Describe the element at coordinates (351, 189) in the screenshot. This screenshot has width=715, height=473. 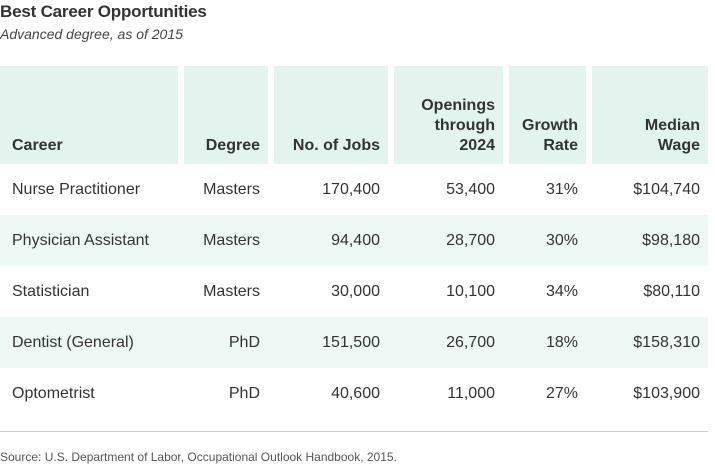
I see `cell-jobs: 170,400` at that location.